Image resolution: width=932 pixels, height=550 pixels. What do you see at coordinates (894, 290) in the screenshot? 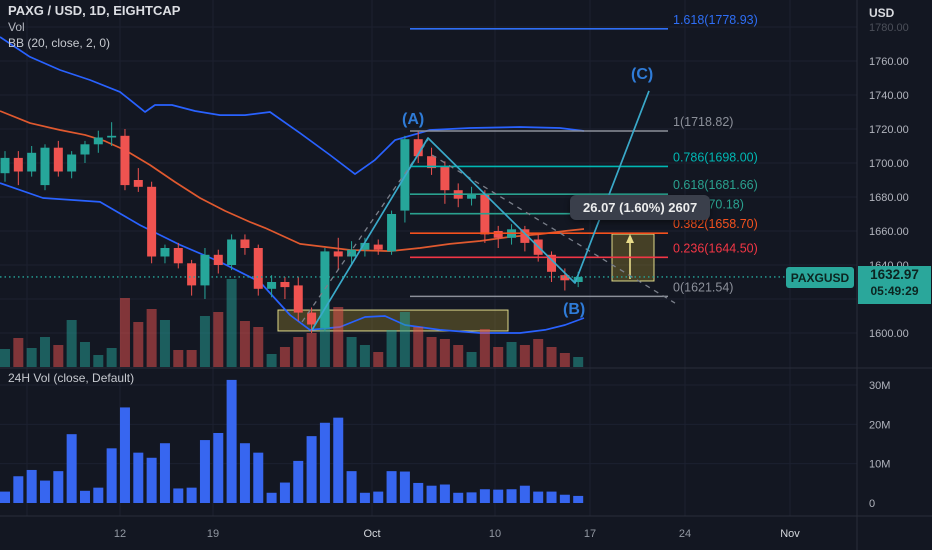
I see `bar-countdown: 05:49:29` at bounding box center [894, 290].